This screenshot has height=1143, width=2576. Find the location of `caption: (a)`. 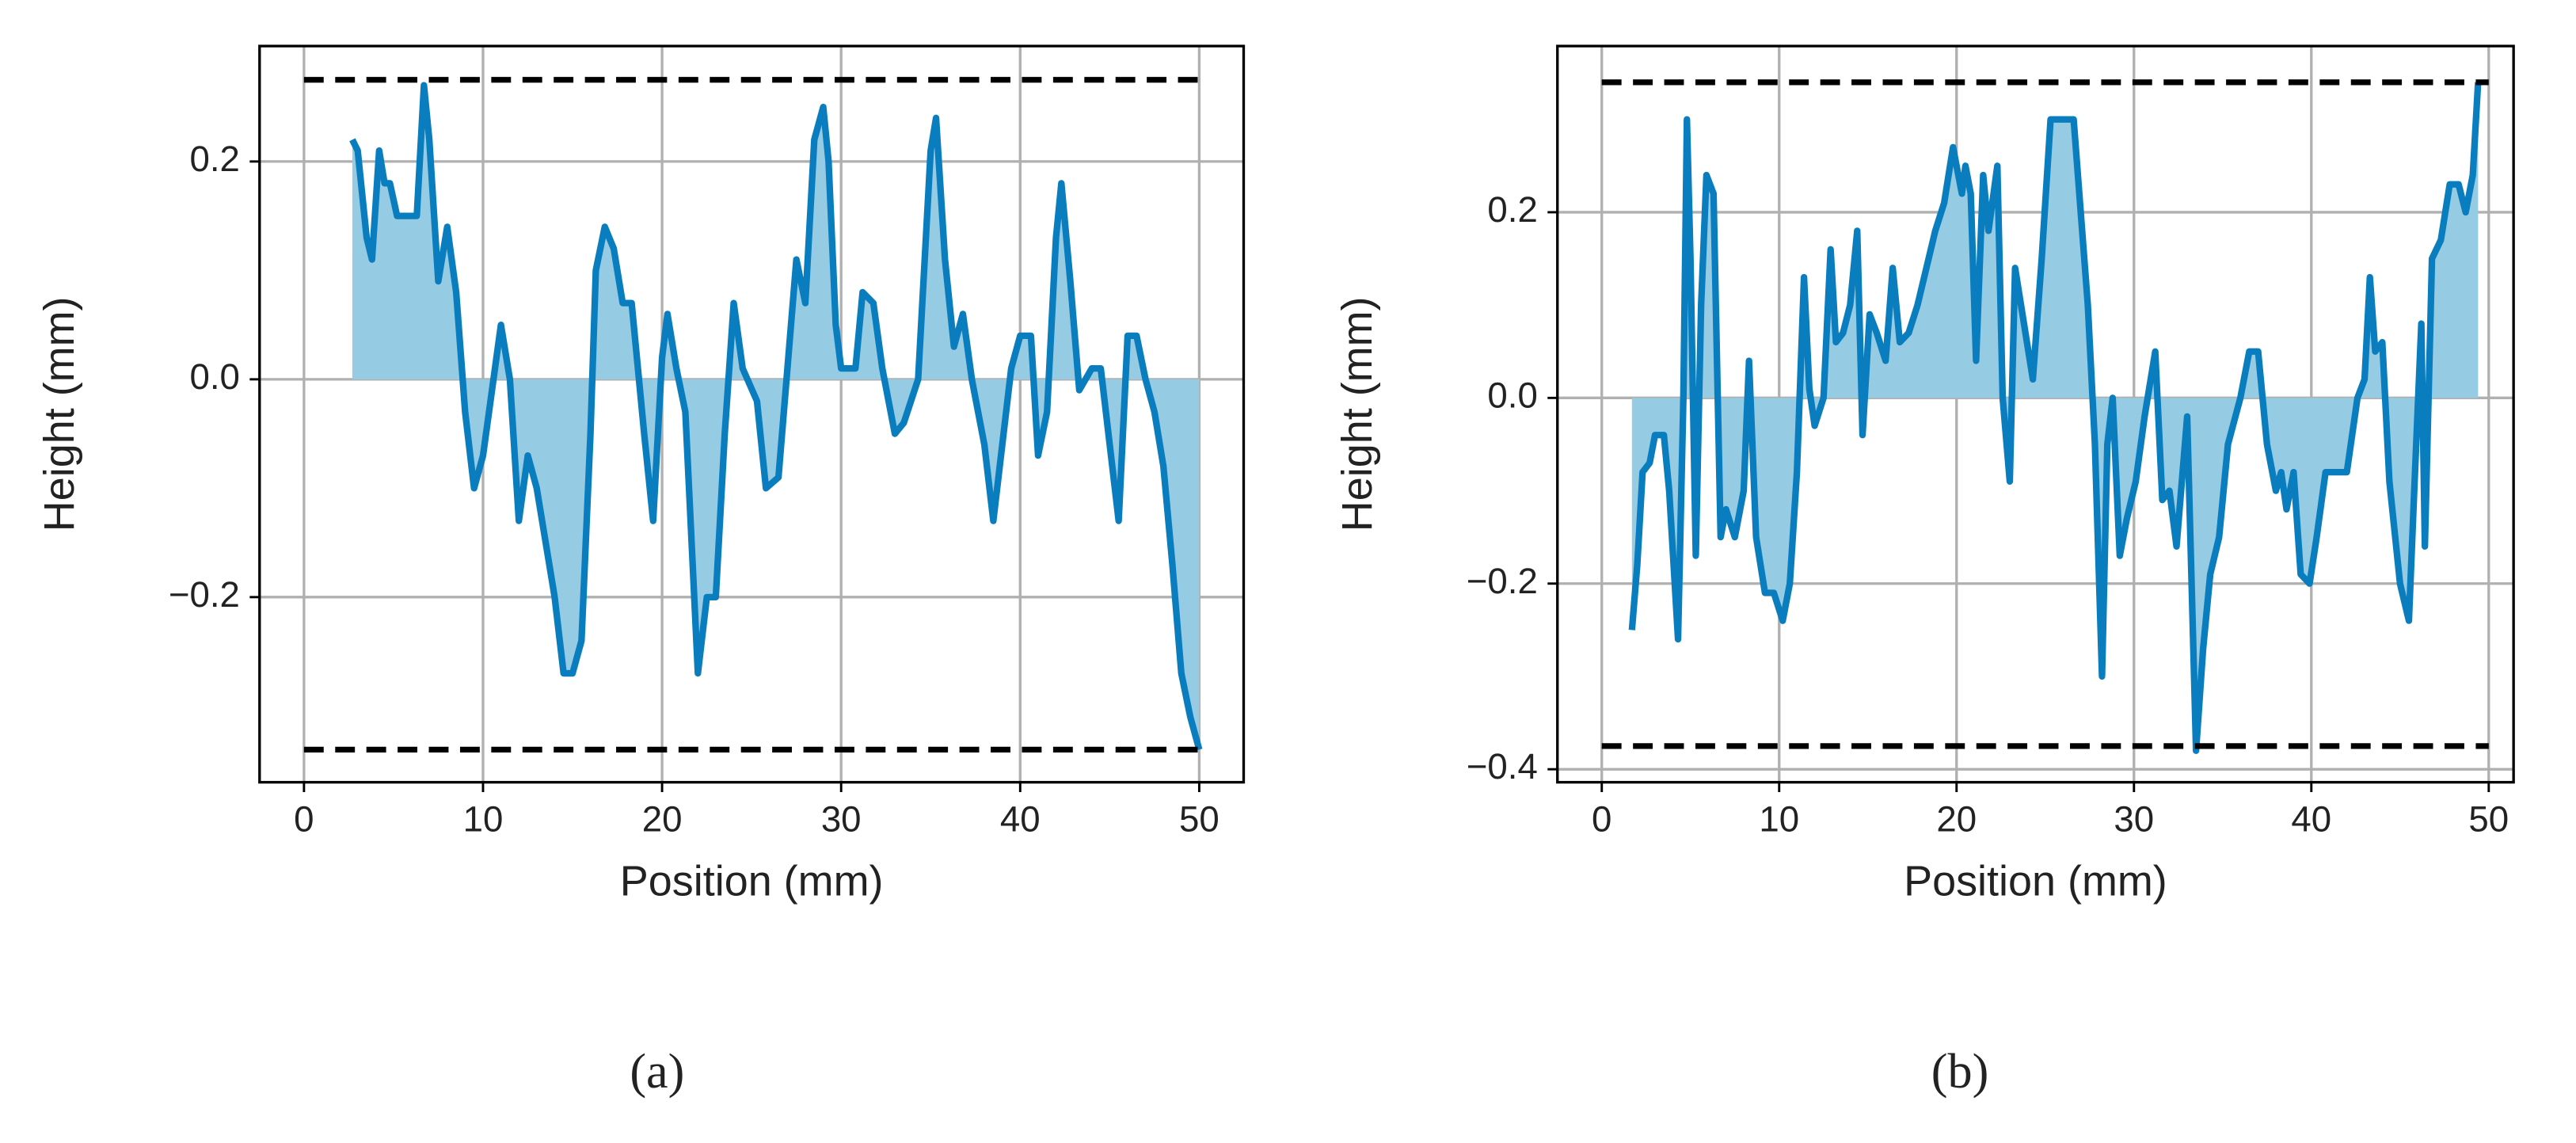

caption: (a) is located at coordinates (657, 1072).